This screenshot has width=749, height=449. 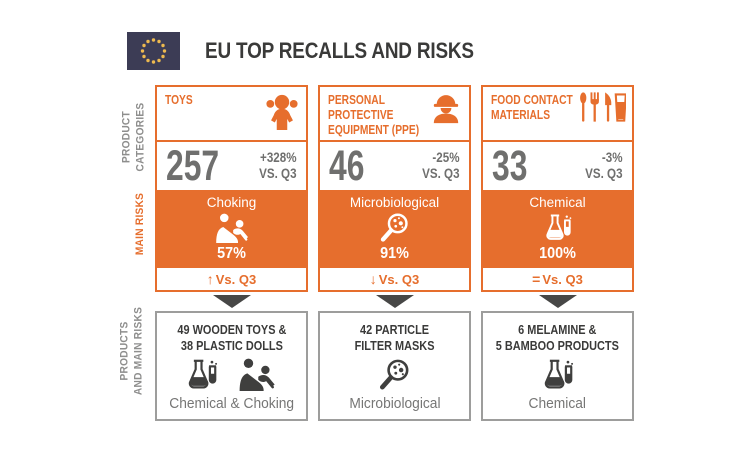 What do you see at coordinates (374, 115) in the screenshot?
I see `category-title: PERSONAL PROTECTIVE EQUIPMENT (PPE)` at bounding box center [374, 115].